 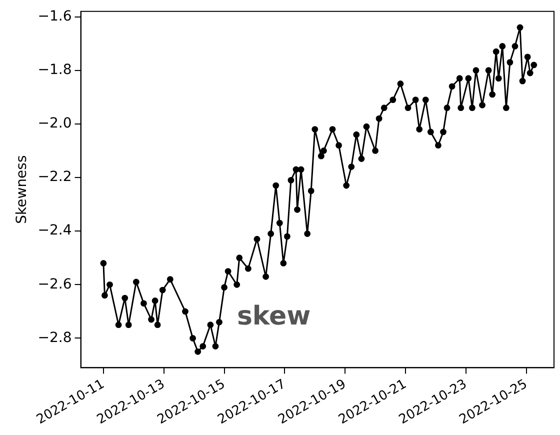 What do you see at coordinates (55, 70) in the screenshot?
I see `y-tick-label: −1.8` at bounding box center [55, 70].